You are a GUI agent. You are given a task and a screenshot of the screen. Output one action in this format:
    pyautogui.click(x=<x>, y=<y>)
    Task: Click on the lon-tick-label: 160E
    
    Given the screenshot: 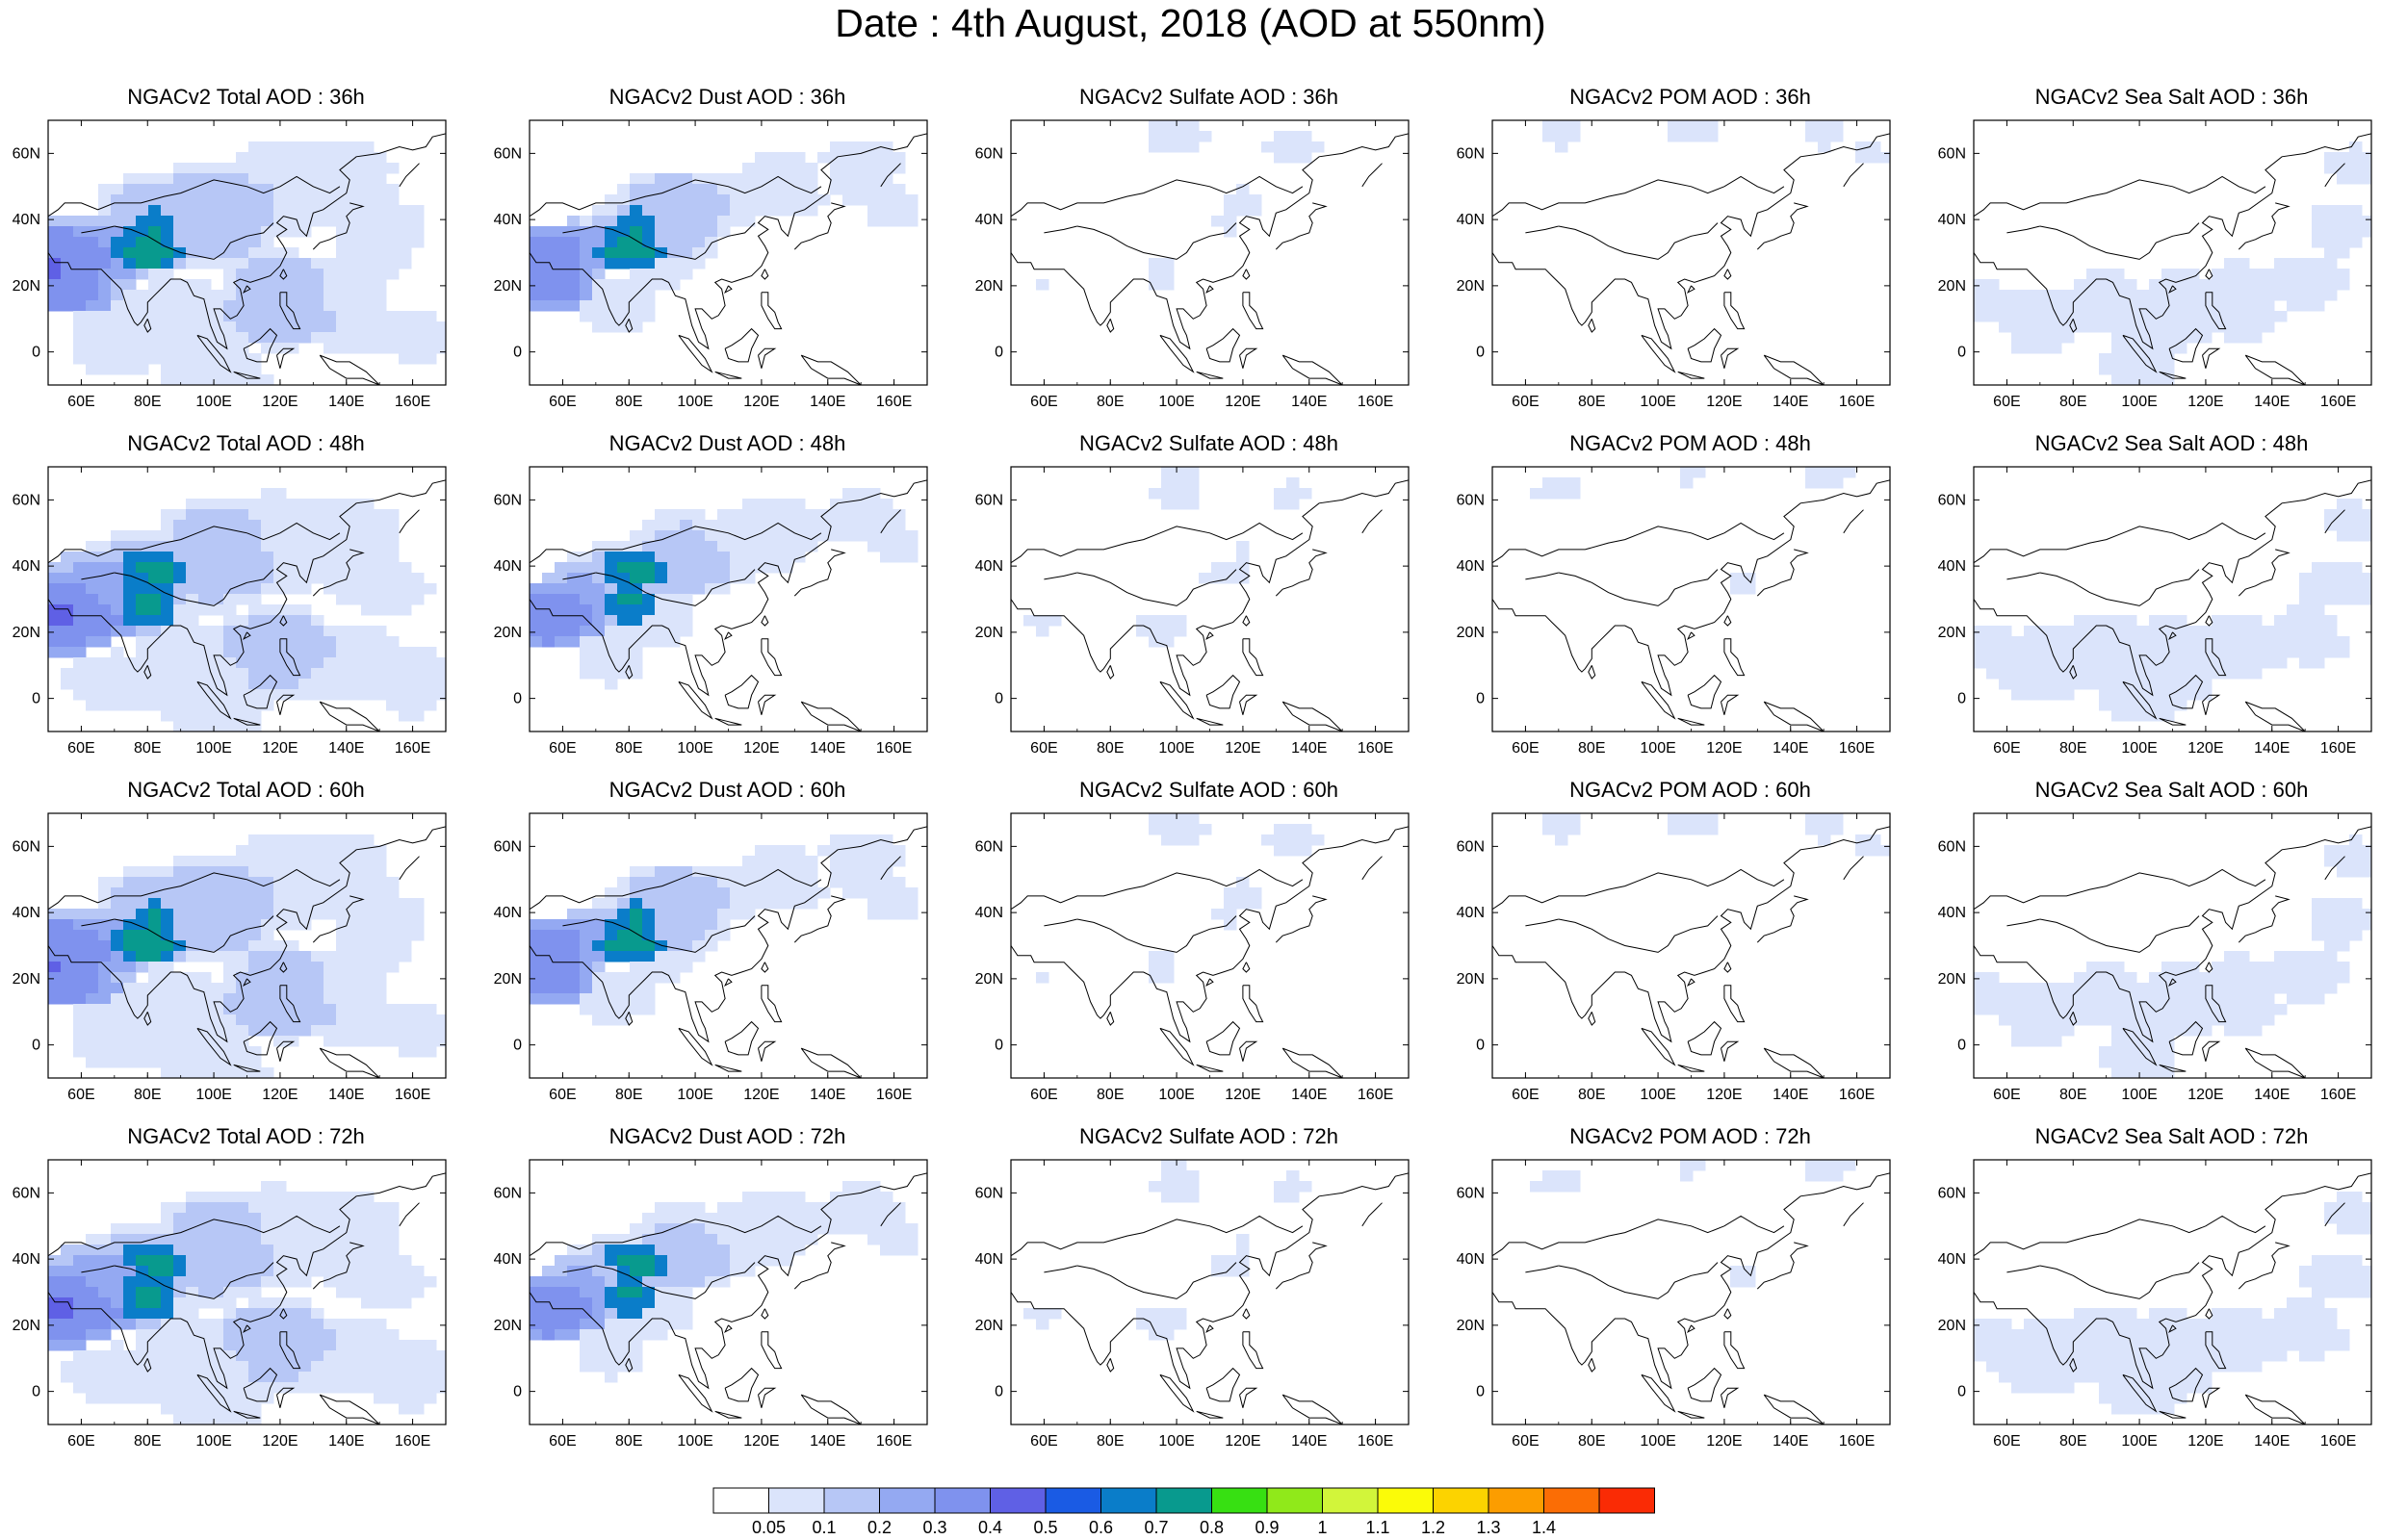 What is the action you would take?
    pyautogui.click(x=1857, y=1441)
    